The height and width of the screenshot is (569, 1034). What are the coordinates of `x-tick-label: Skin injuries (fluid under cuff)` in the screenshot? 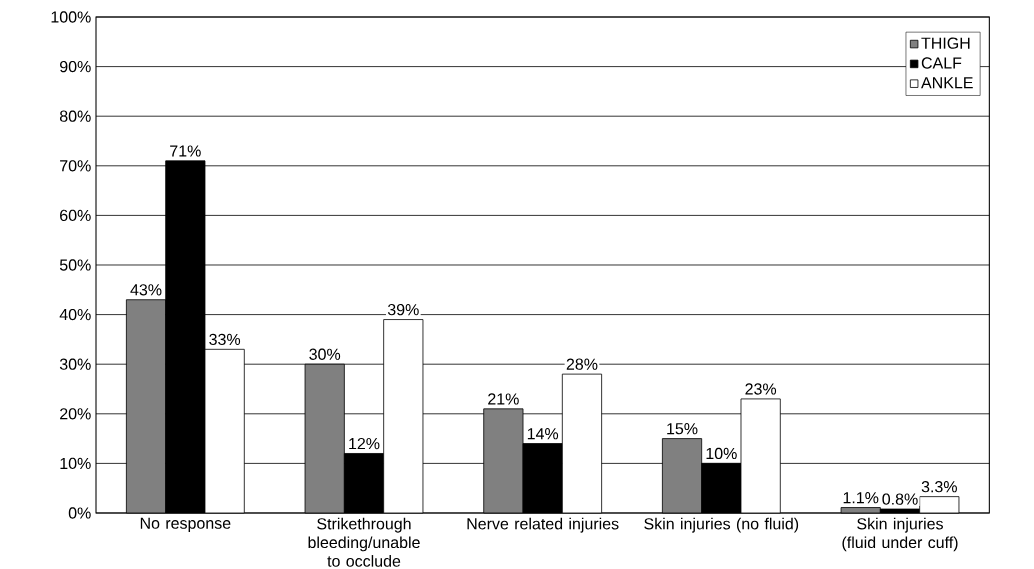 It's located at (900, 534).